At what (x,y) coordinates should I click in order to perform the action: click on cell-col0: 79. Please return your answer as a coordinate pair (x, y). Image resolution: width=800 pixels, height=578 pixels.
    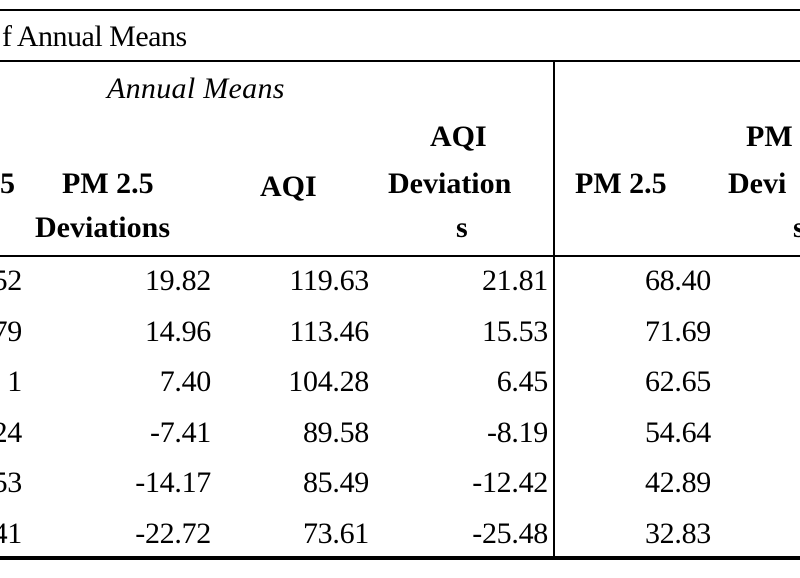
    Looking at the image, I should click on (11, 331).